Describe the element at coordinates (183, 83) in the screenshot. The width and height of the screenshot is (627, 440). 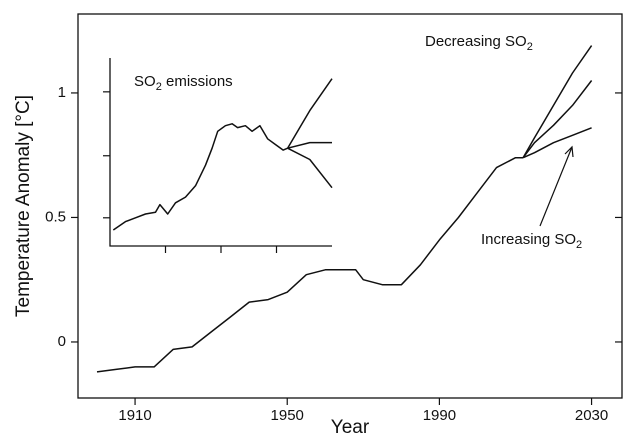
I see `inset-title: SO2 emissions` at that location.